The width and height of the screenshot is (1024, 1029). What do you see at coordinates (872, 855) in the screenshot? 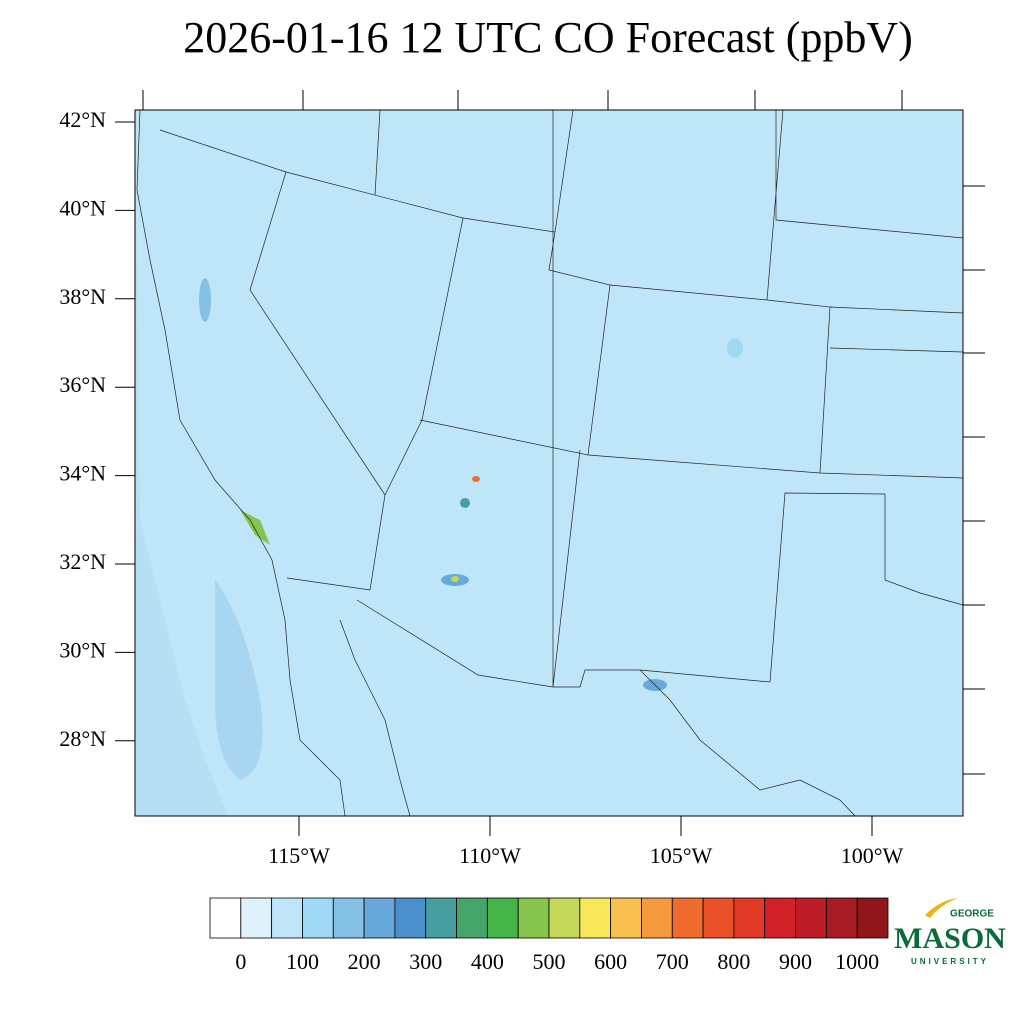
I see `lon-label: 100°W` at bounding box center [872, 855].